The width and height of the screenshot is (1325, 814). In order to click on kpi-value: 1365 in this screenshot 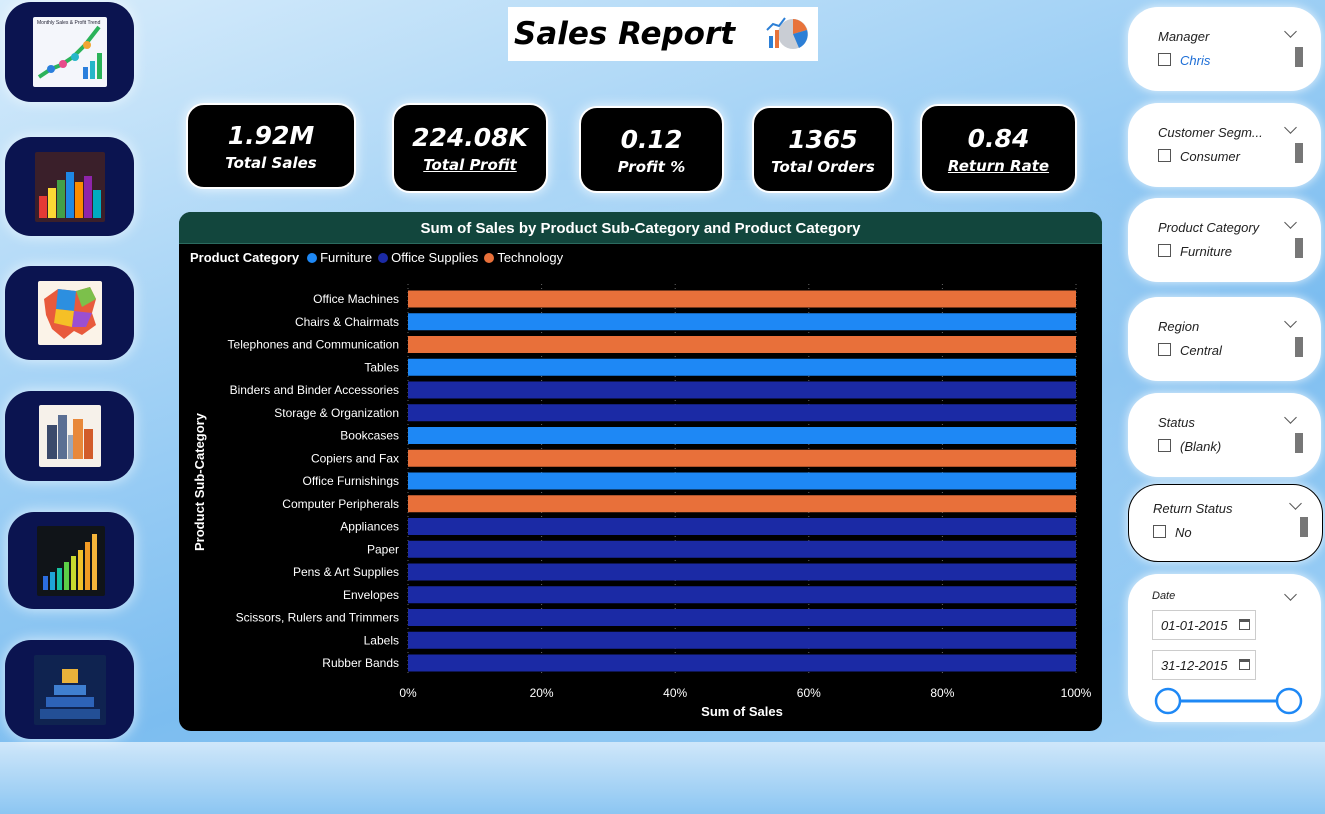, I will do `click(823, 139)`.